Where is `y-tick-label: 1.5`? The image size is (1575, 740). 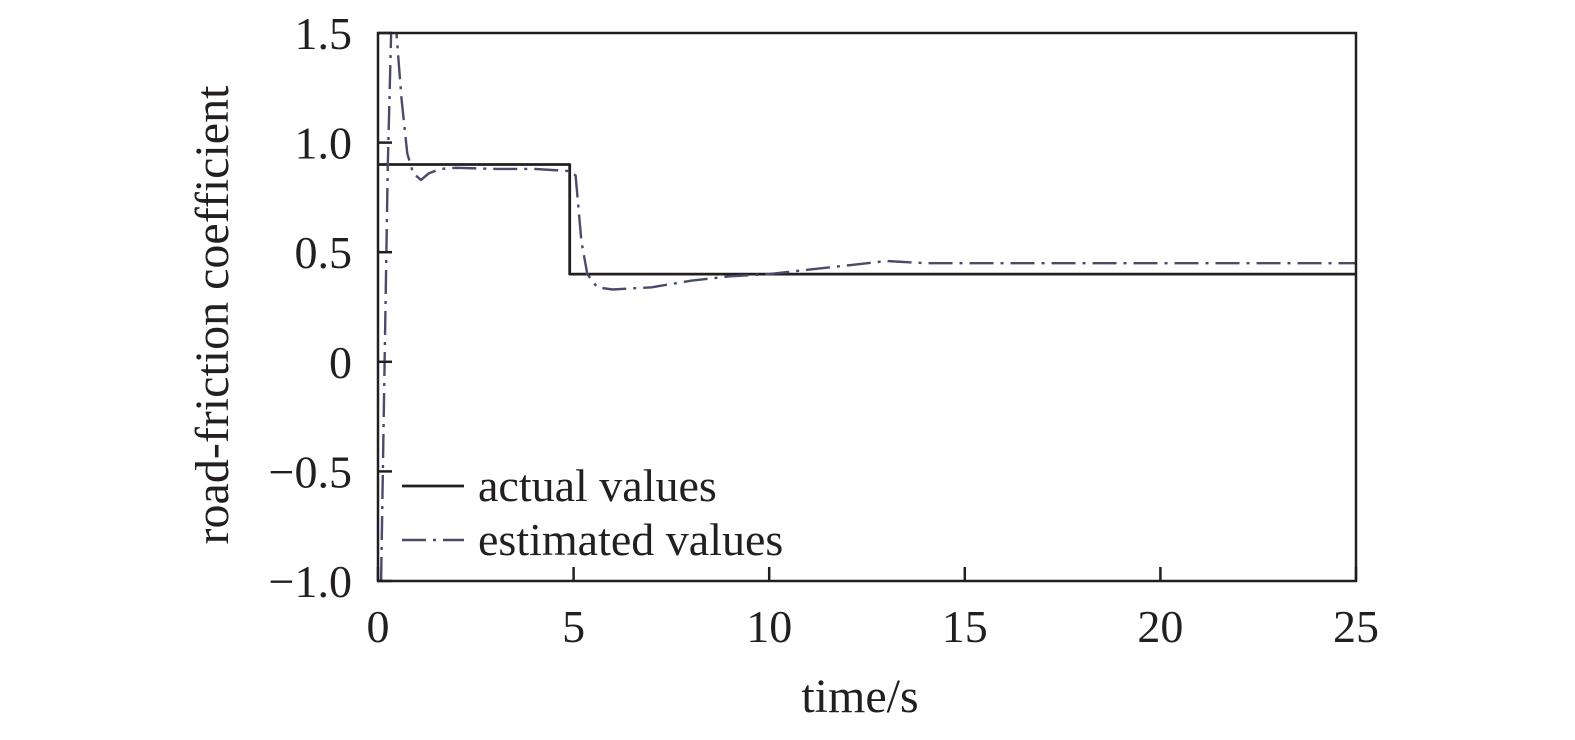
y-tick-label: 1.5 is located at coordinates (324, 33).